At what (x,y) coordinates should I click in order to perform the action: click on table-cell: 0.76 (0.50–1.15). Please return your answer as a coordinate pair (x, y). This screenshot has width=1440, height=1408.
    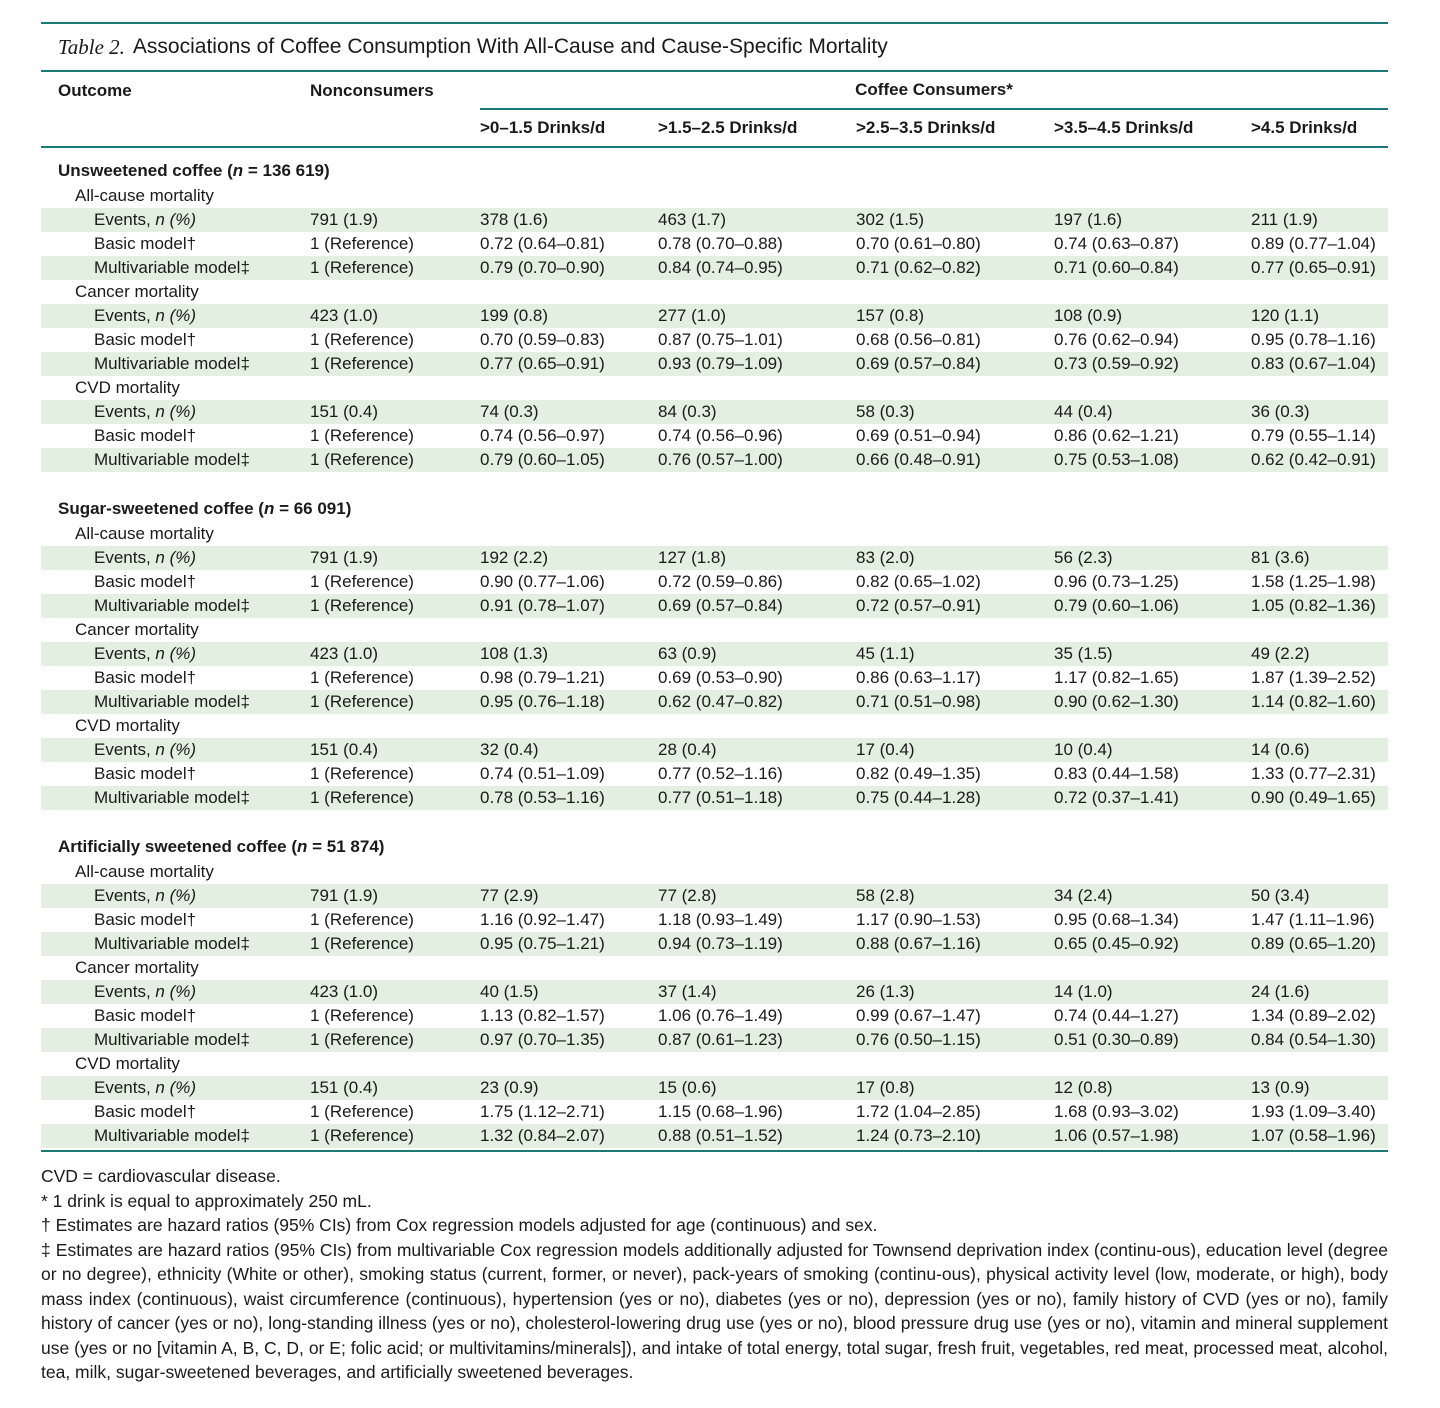
    Looking at the image, I should click on (955, 1040).